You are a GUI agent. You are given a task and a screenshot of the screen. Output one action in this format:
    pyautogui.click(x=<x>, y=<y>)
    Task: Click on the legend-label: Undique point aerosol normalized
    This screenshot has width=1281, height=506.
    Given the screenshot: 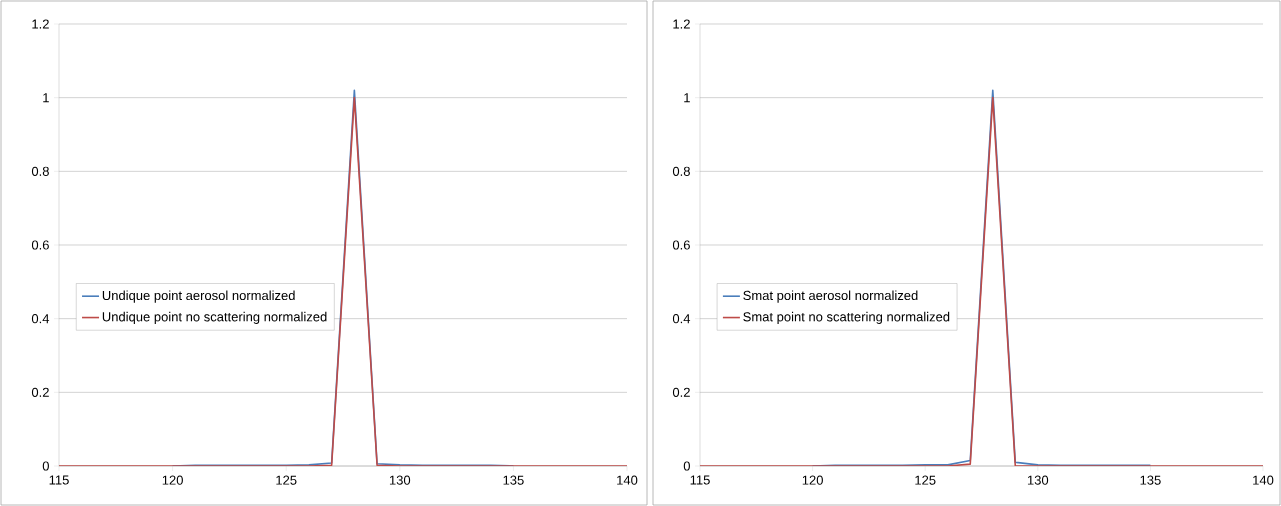 What is the action you would take?
    pyautogui.click(x=198, y=296)
    